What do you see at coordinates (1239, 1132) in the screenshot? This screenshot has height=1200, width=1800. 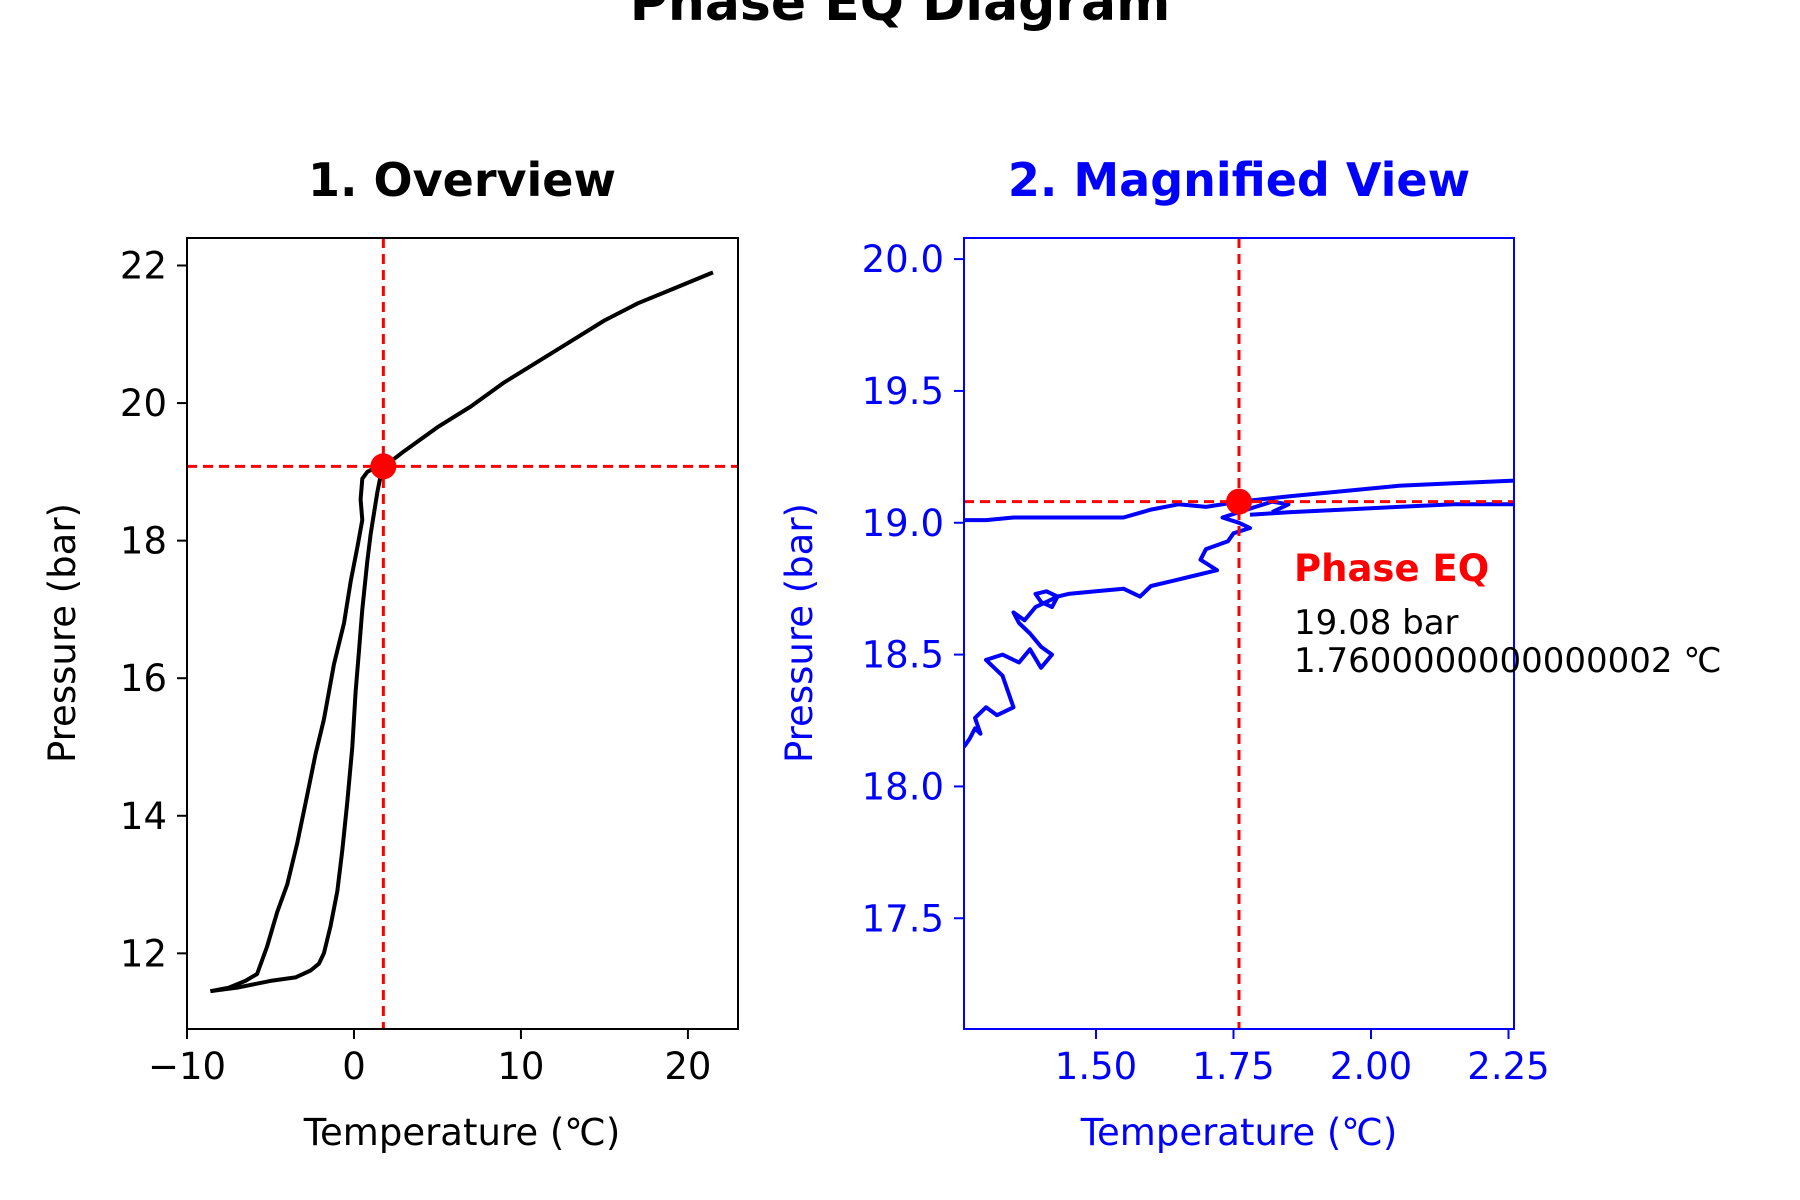 I see `magnified-x-axis-label: Temperature (℃)` at bounding box center [1239, 1132].